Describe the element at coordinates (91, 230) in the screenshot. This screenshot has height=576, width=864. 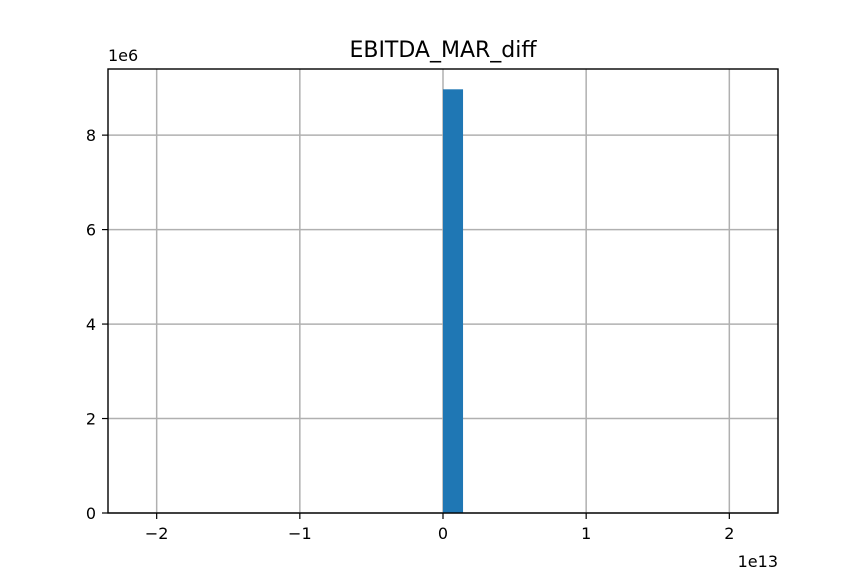
I see `y-tick-label-3: 6` at that location.